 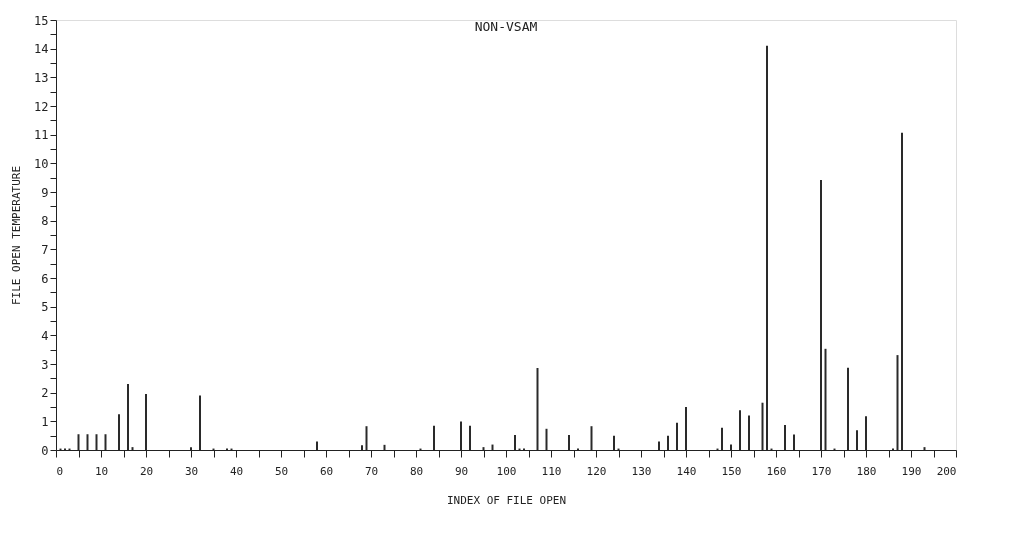 What do you see at coordinates (41, 163) in the screenshot?
I see `y-tick-label: 10` at bounding box center [41, 163].